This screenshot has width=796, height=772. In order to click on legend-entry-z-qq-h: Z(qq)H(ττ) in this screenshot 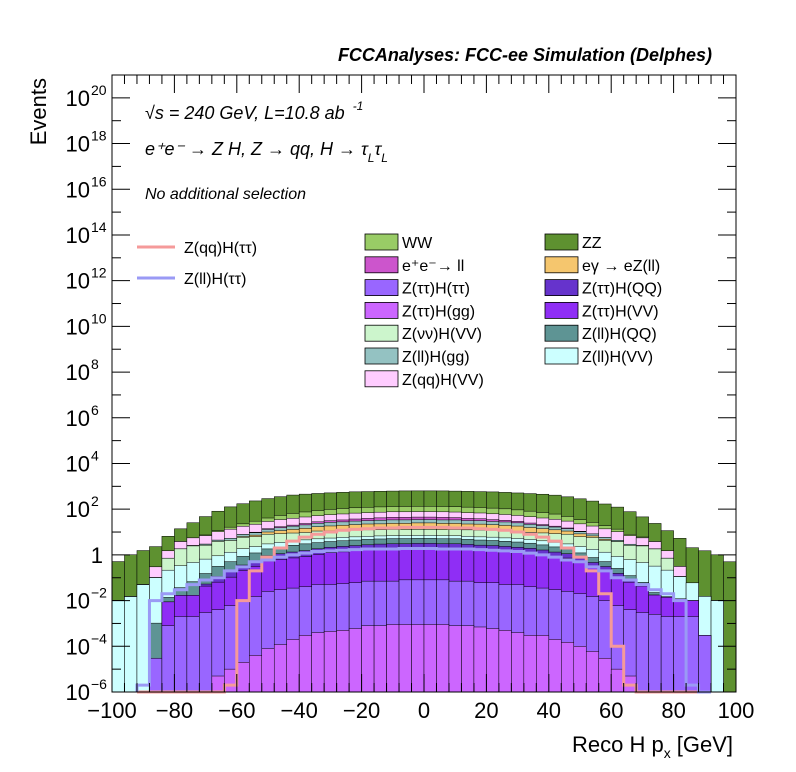, I will do `click(197, 248)`.